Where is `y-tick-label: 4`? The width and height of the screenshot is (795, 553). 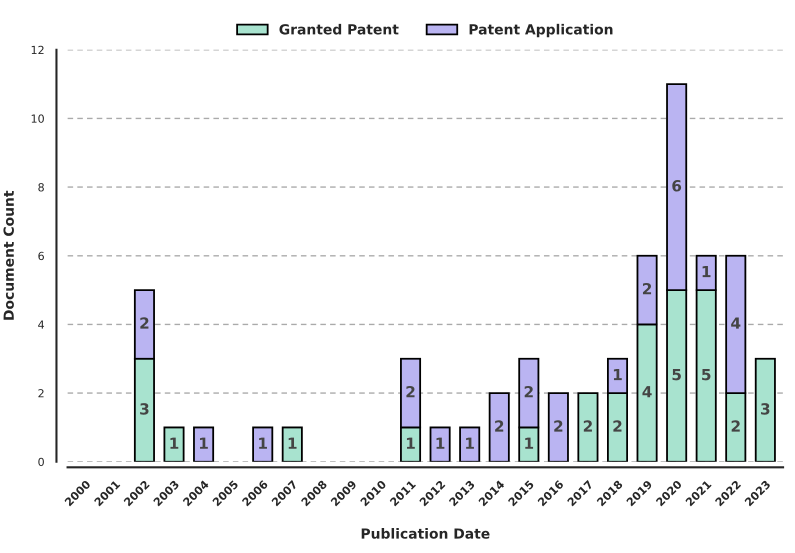
y-tick-label: 4 is located at coordinates (41, 324).